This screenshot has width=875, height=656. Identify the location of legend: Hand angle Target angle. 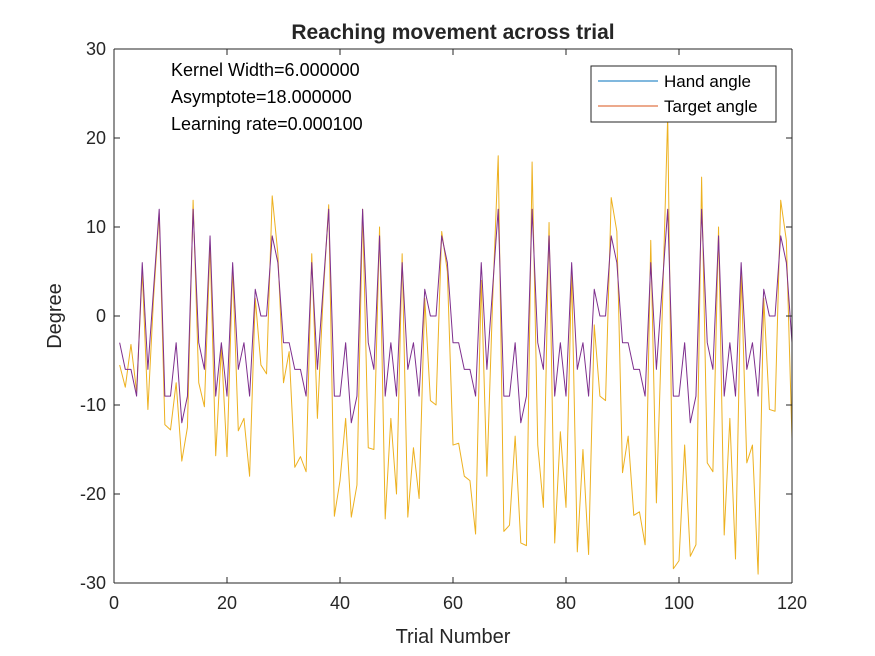
(683, 94).